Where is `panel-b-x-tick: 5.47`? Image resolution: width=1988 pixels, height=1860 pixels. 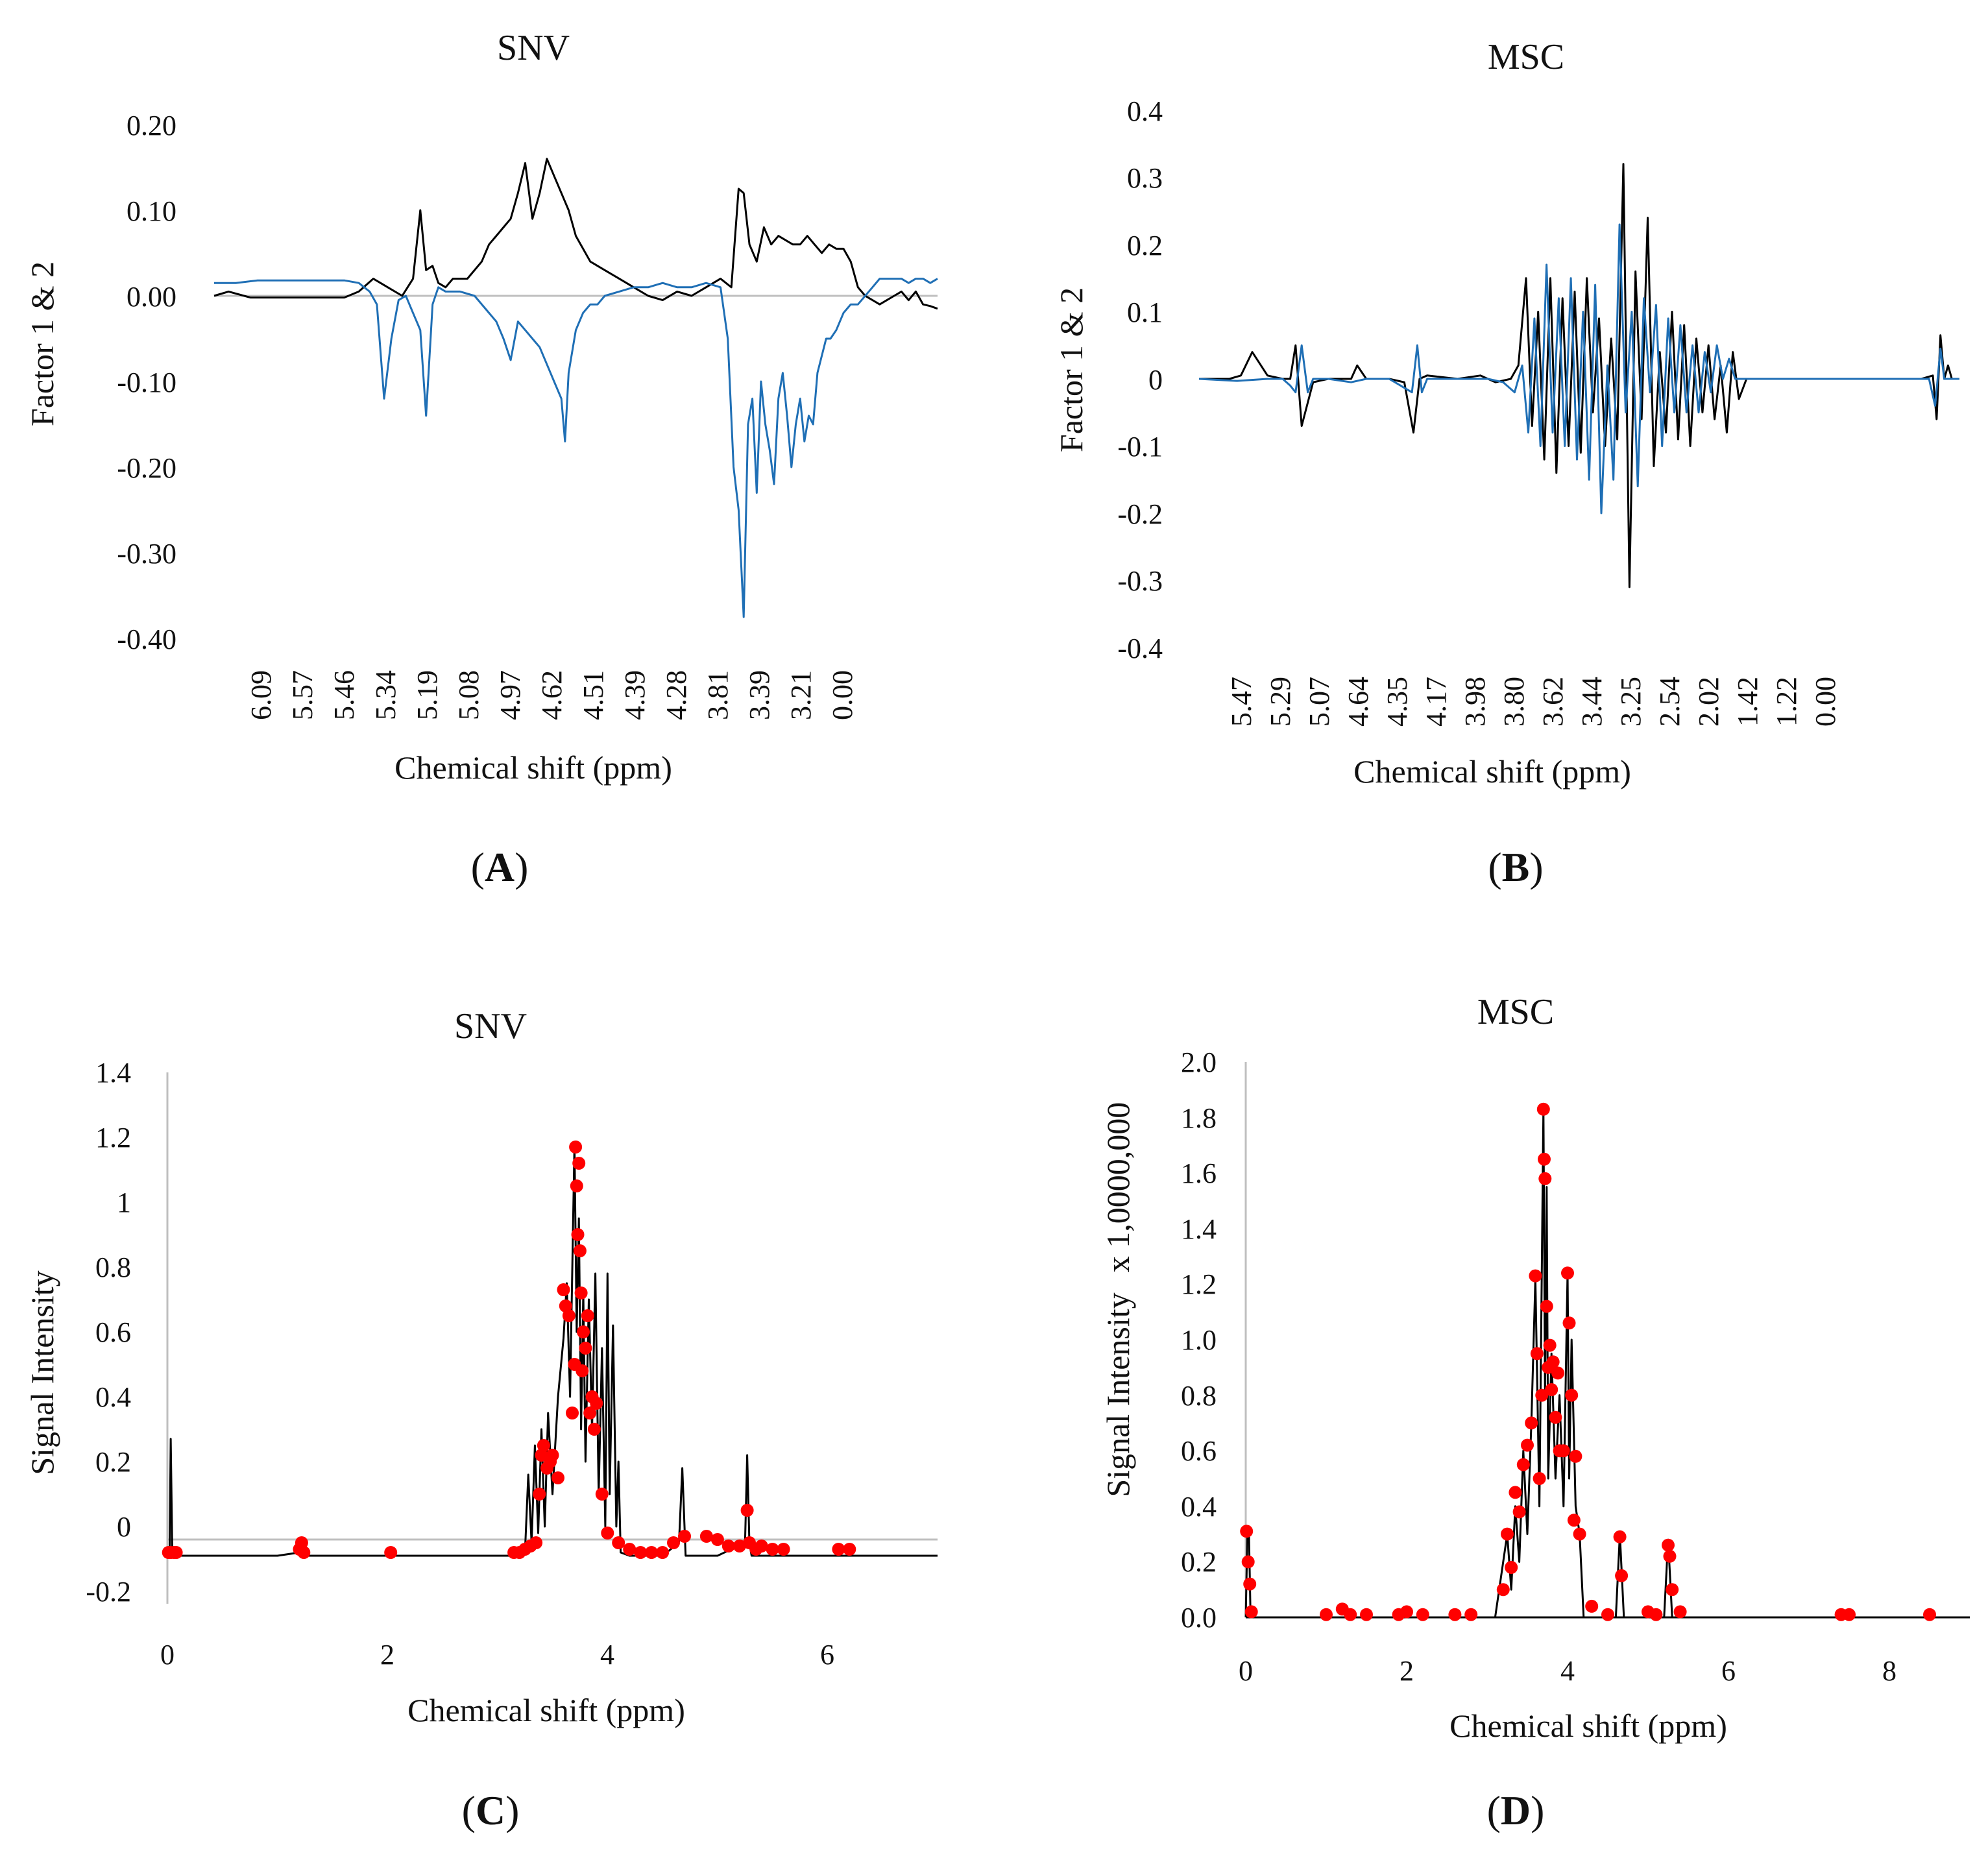 panel-b-x-tick: 5.47 is located at coordinates (1241, 702).